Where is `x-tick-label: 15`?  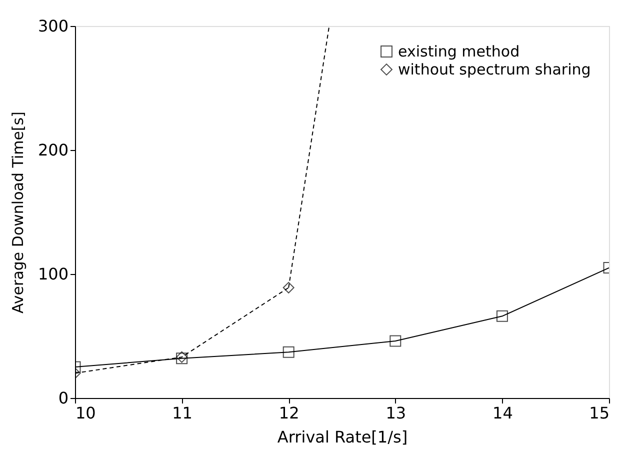
x-tick-label: 15 is located at coordinates (599, 413).